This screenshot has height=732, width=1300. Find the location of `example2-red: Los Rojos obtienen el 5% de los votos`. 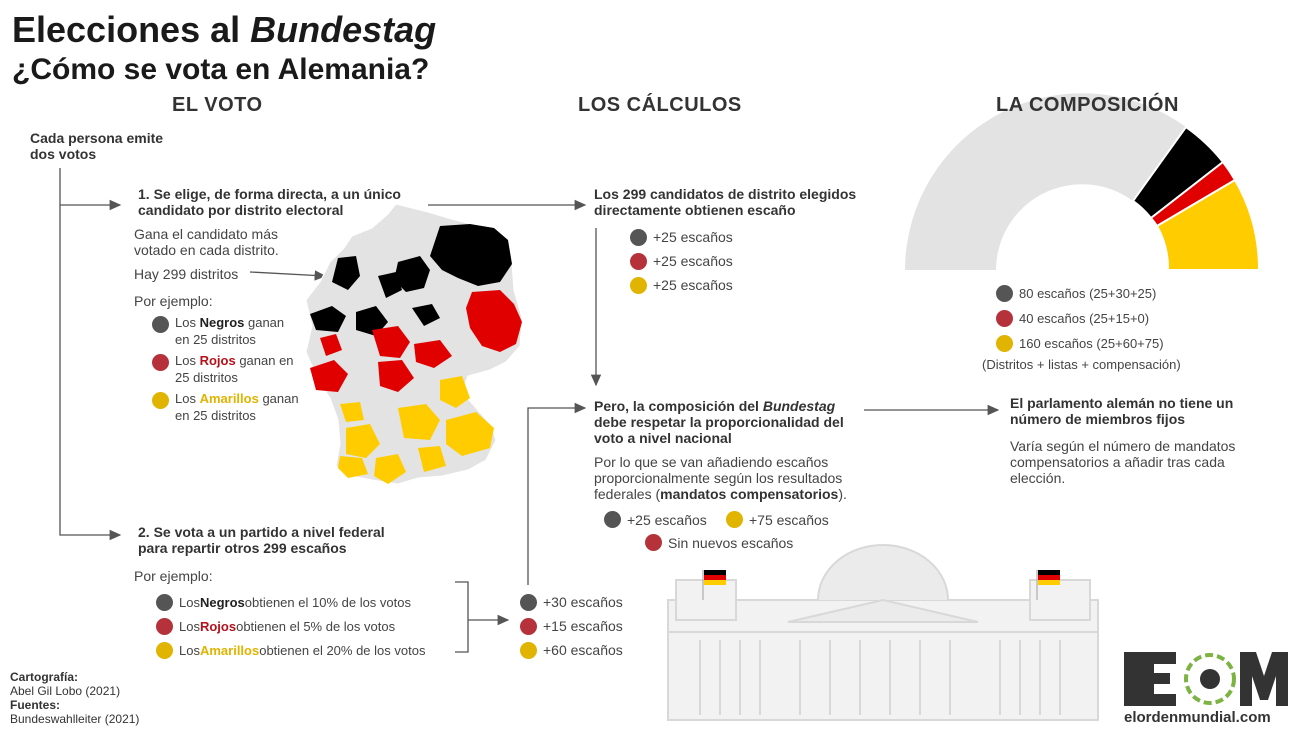

example2-red: Los Rojos obtienen el 5% de los votos is located at coordinates (290, 626).